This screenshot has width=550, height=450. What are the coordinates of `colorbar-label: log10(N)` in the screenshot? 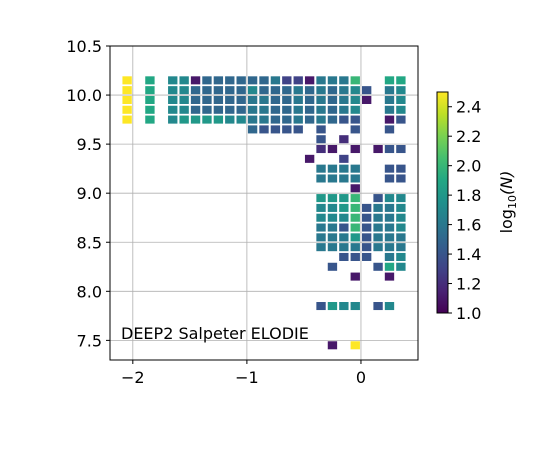 It's located at (508, 202).